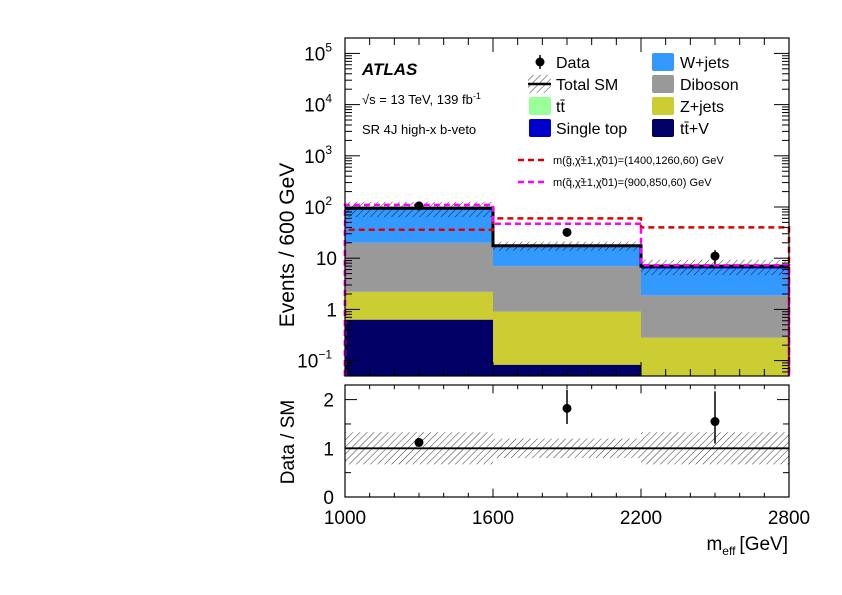  What do you see at coordinates (328, 47) in the screenshot?
I see `y-tick-exponent: 5` at bounding box center [328, 47].